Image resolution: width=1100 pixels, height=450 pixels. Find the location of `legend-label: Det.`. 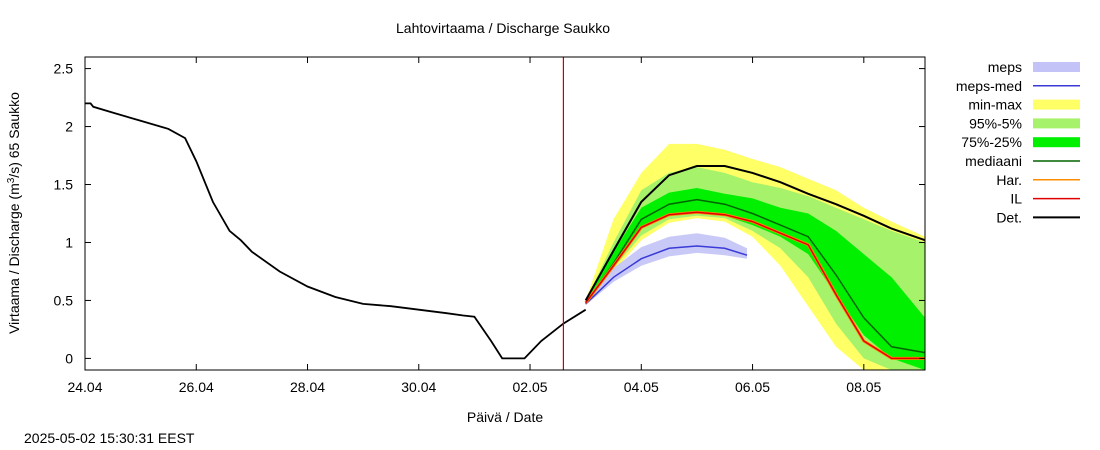

legend-label: Det. is located at coordinates (1009, 217).